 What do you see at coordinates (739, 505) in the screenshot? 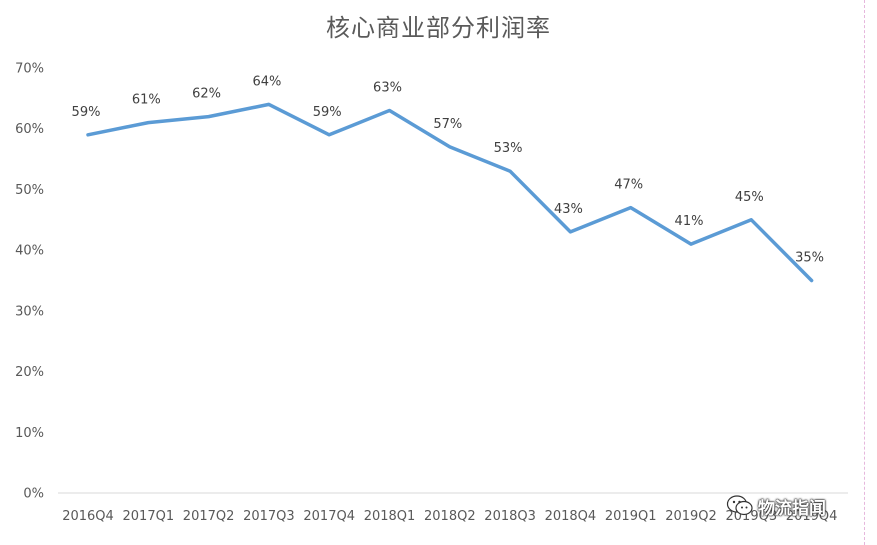
I see `wechat-icon` at bounding box center [739, 505].